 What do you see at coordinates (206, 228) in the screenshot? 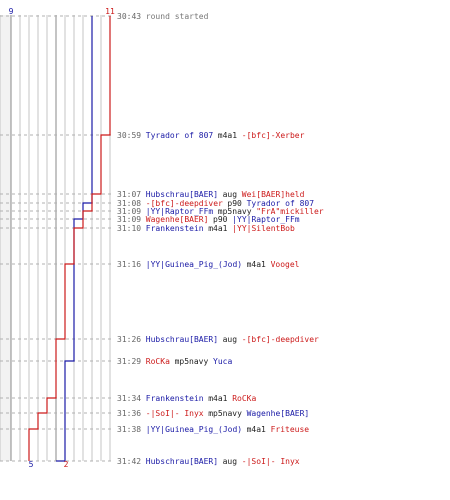
I see `event-row: 31:10 Frankenstein m4a1 |YY|SilentBob` at bounding box center [206, 228].